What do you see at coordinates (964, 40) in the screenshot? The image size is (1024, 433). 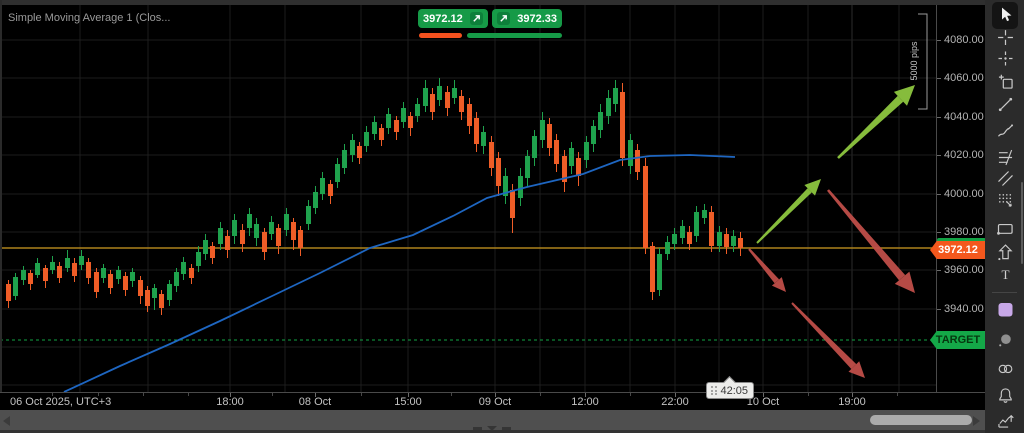 I see `price-axis-label: 4080.00` at bounding box center [964, 40].